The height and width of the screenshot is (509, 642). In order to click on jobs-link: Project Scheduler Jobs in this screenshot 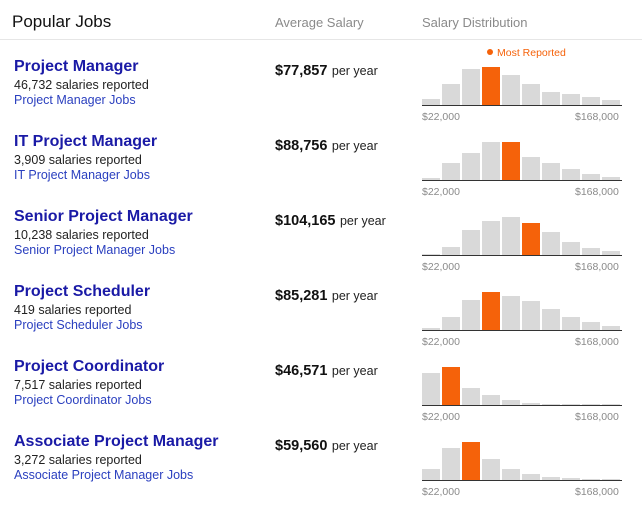, I will do `click(78, 325)`.